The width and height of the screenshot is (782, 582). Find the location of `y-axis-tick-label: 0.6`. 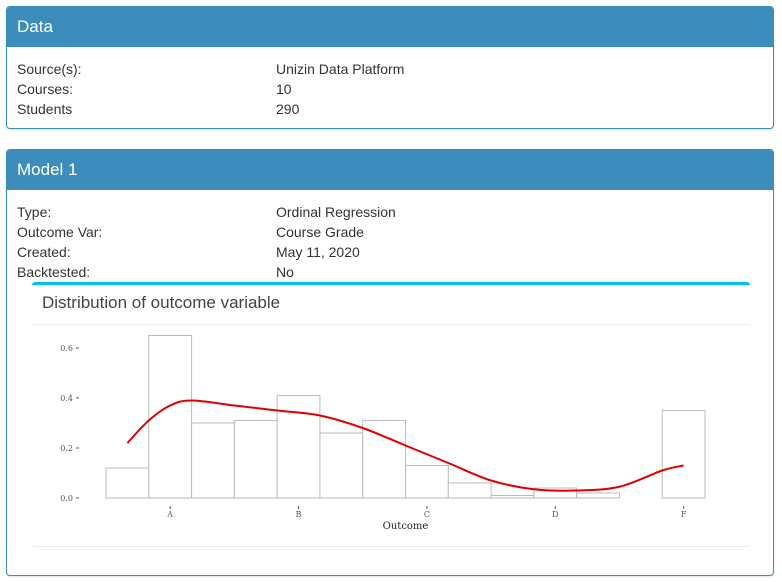

y-axis-tick-label: 0.6 is located at coordinates (66, 348).